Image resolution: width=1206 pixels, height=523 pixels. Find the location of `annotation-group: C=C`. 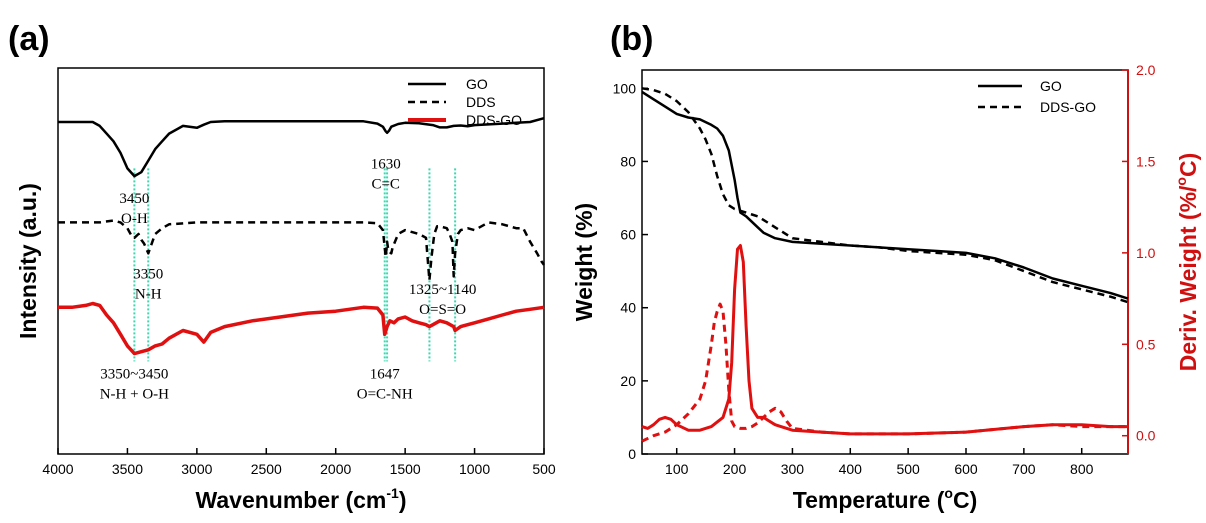

annotation-group: C=C is located at coordinates (385, 184).